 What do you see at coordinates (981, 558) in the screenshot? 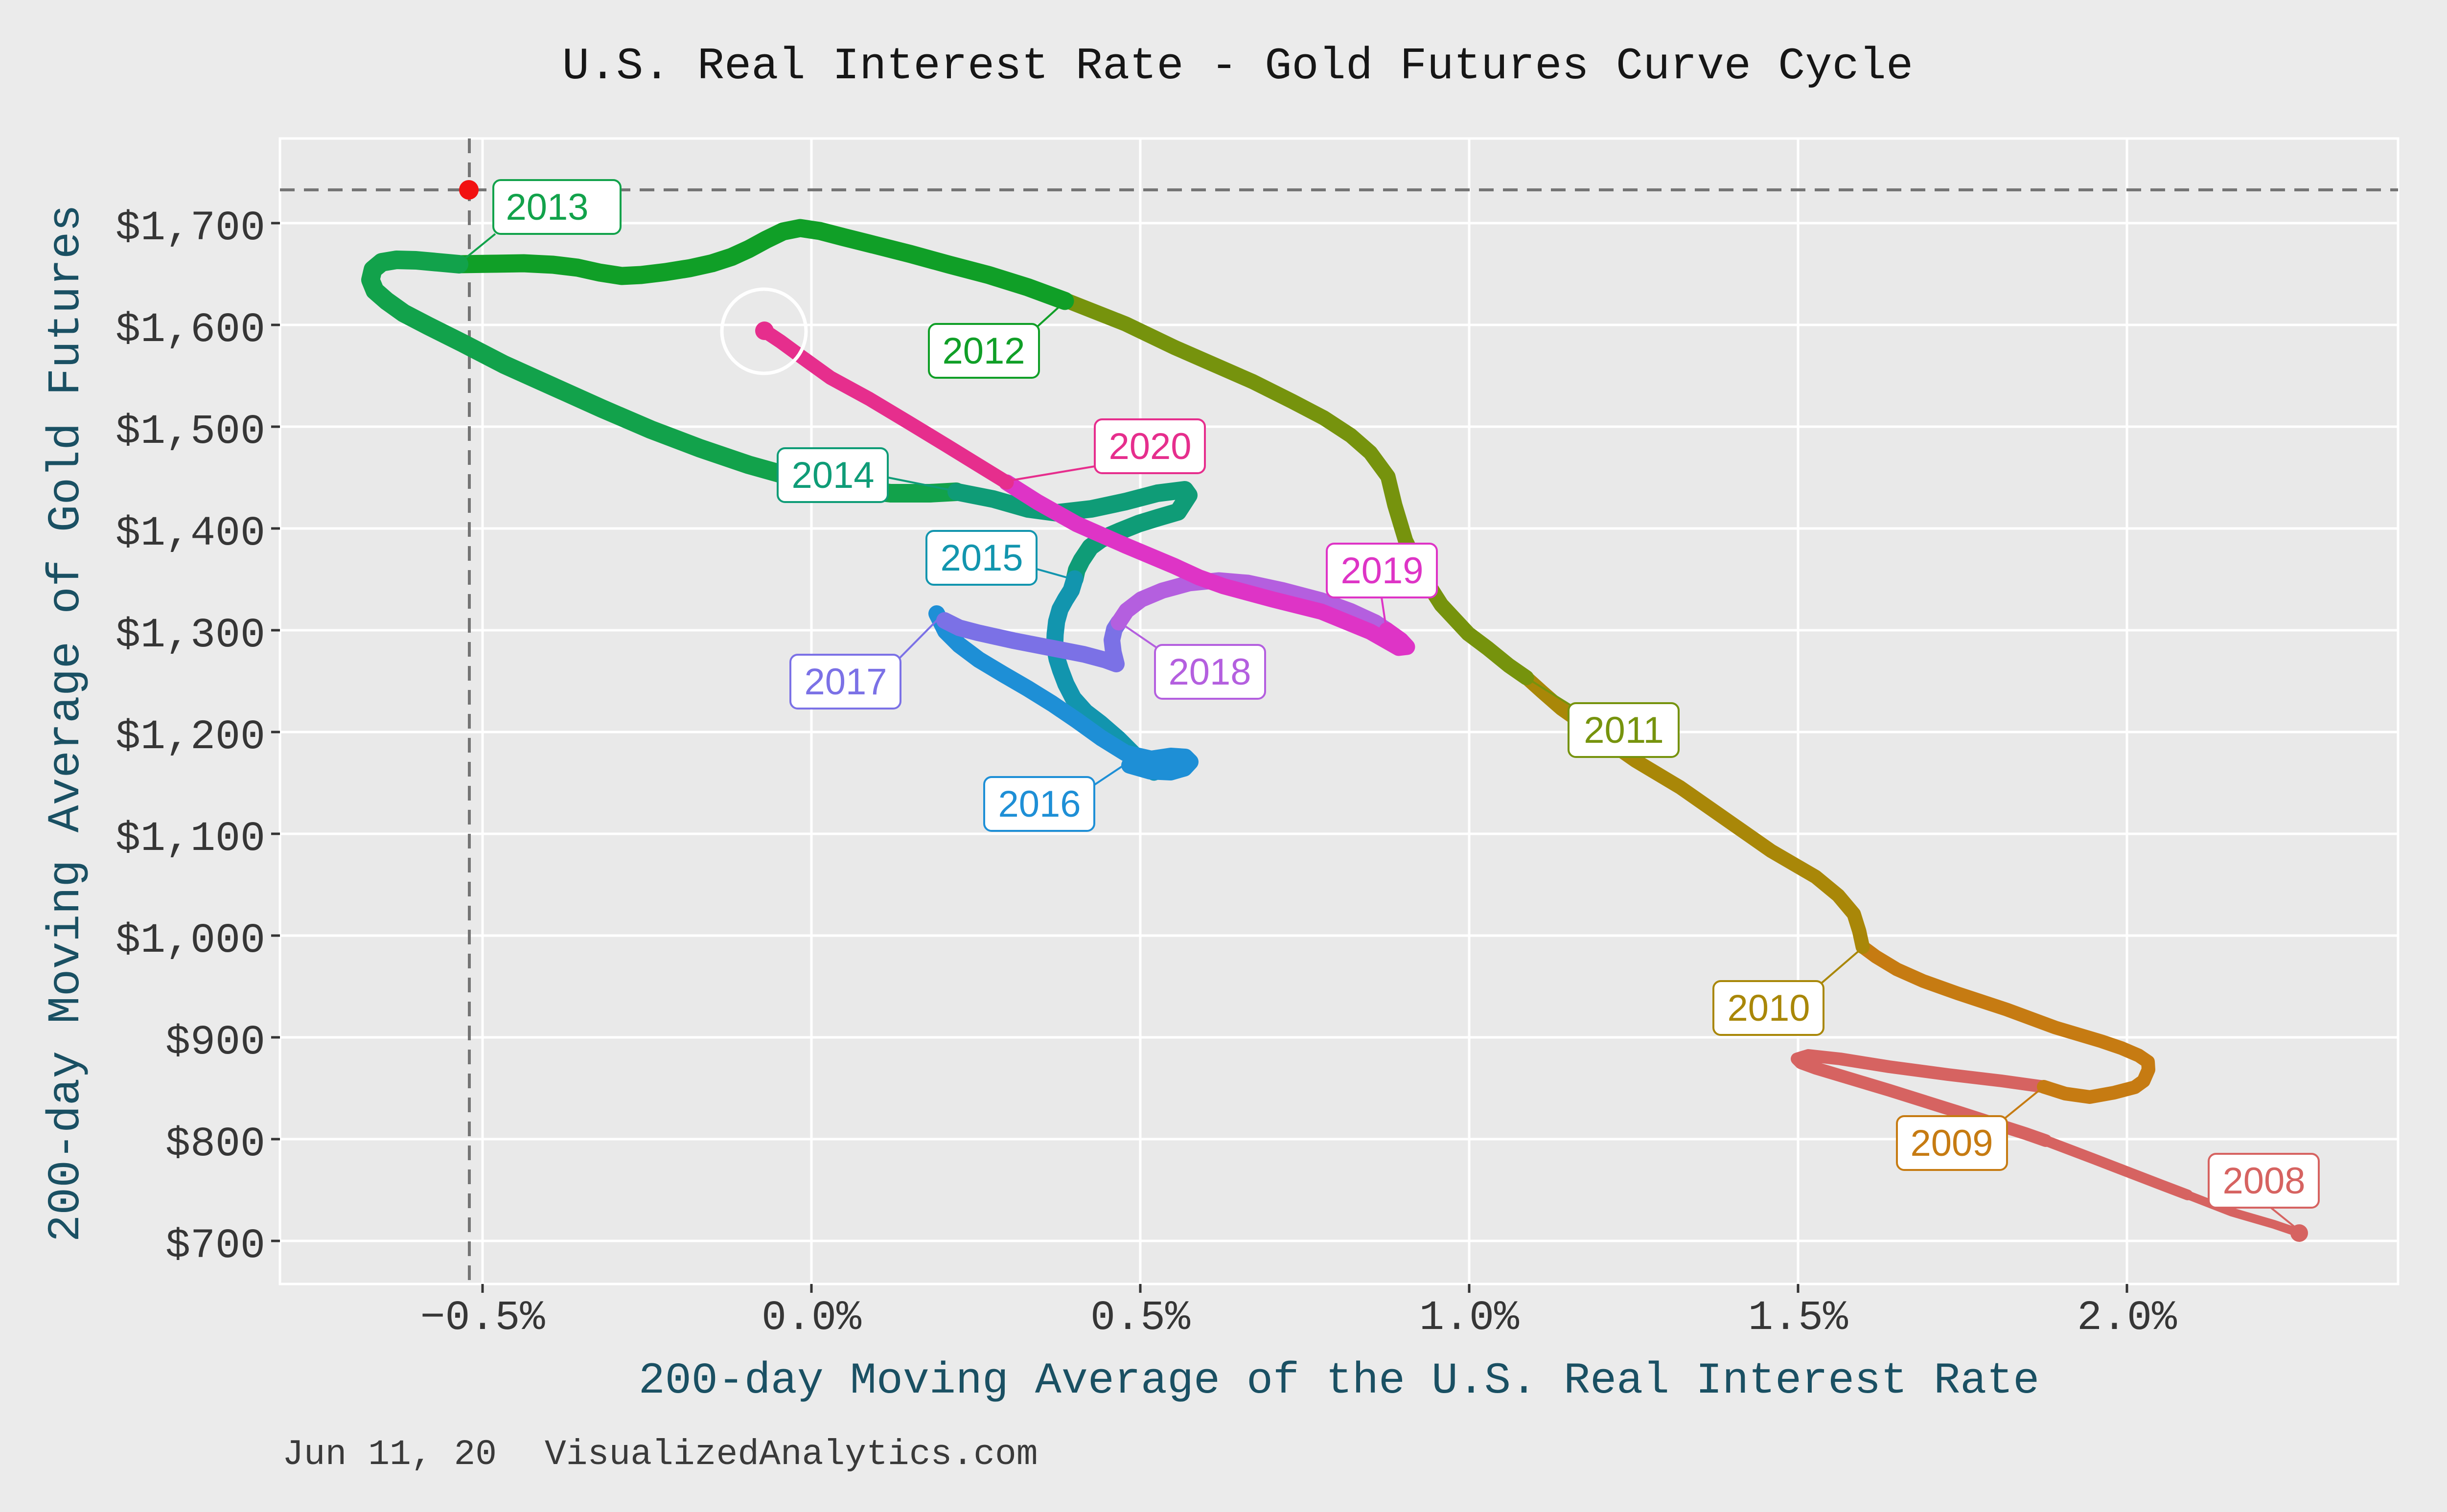
I see `svg-text: 2015` at bounding box center [981, 558].